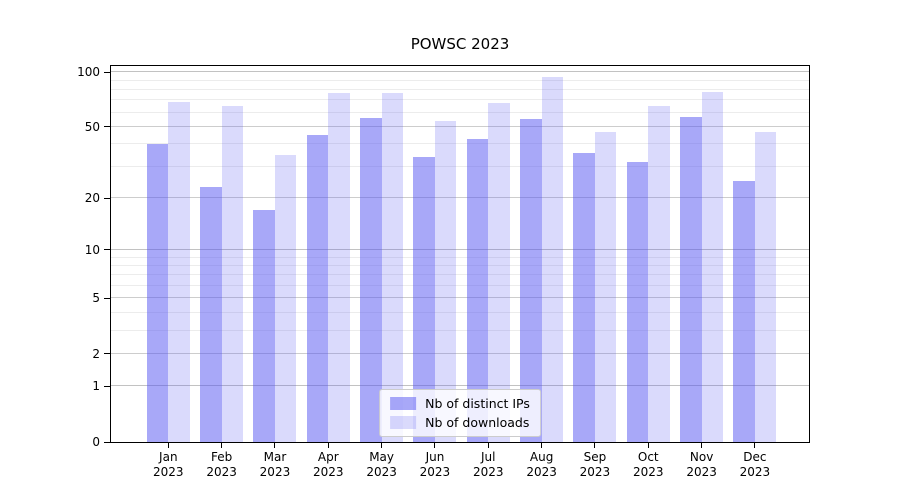 This screenshot has height=500, width=900. I want to click on x-tick-label: Dec 2023, so click(755, 464).